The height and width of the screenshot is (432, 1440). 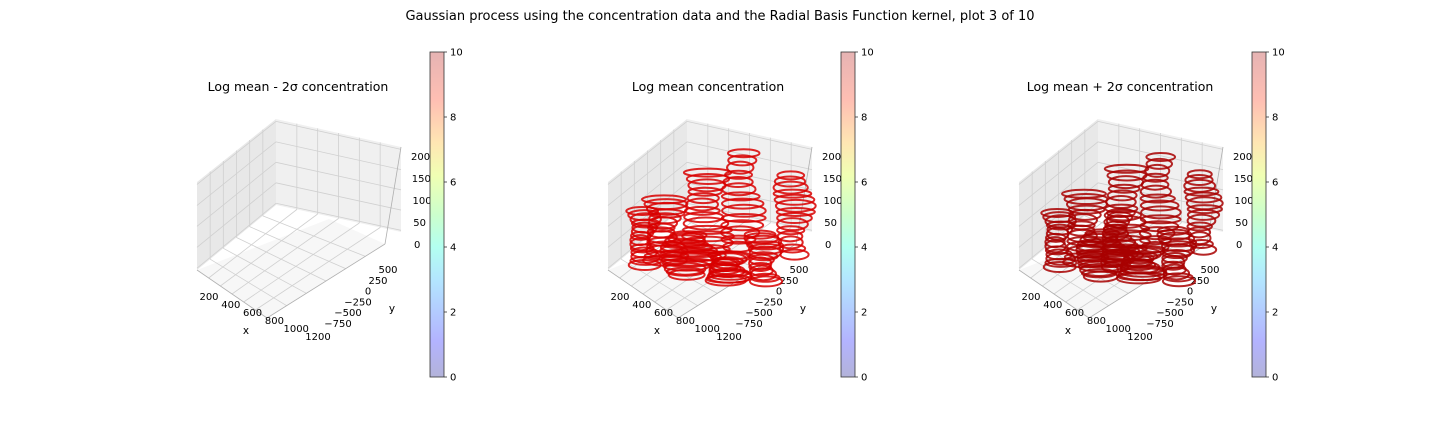 I want to click on colorbar-tick-label: 4, so click(x=453, y=248).